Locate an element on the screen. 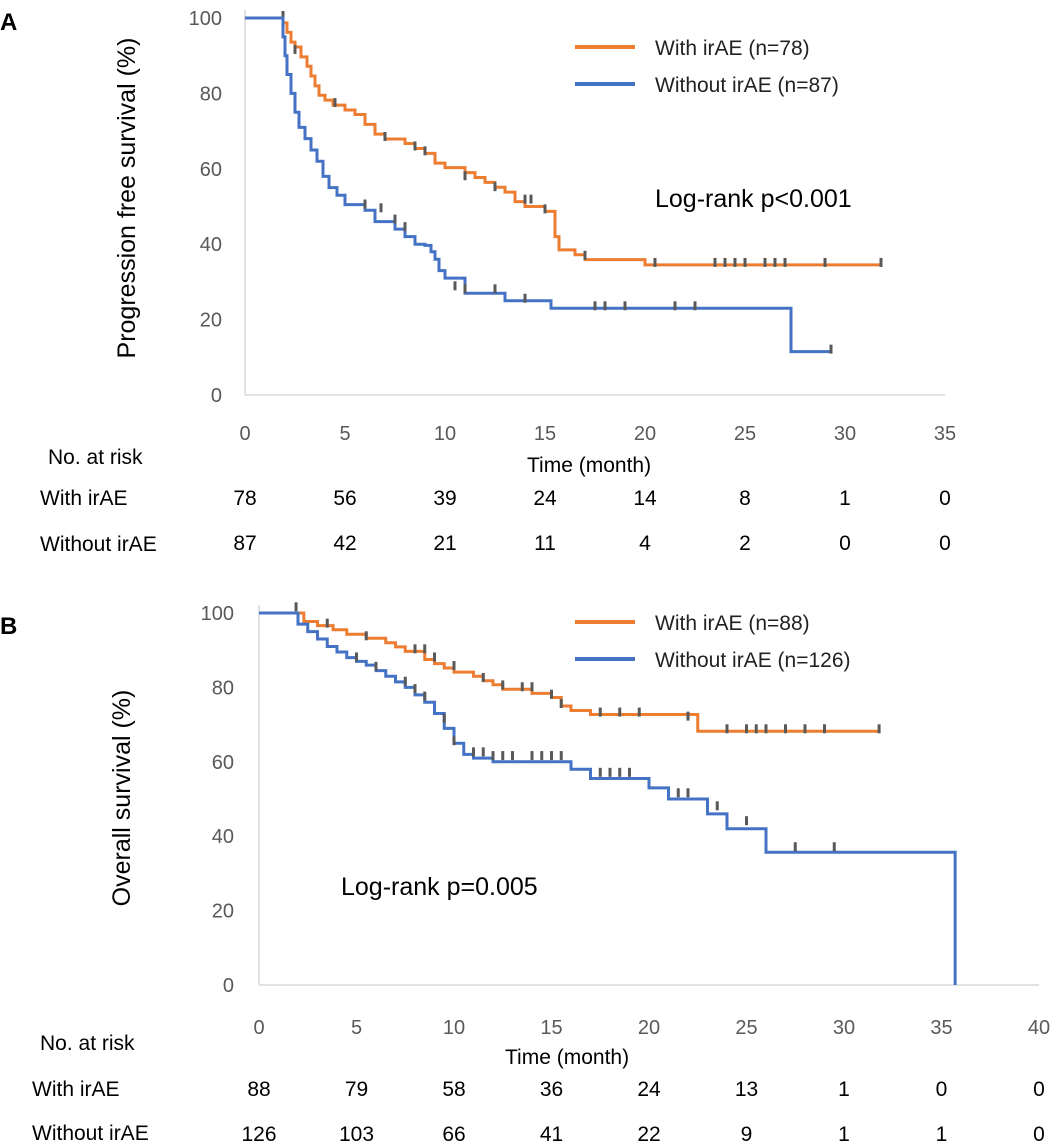 This screenshot has height=1144, width=1055. y-axis-title: Overall survival (%) is located at coordinates (122, 798).